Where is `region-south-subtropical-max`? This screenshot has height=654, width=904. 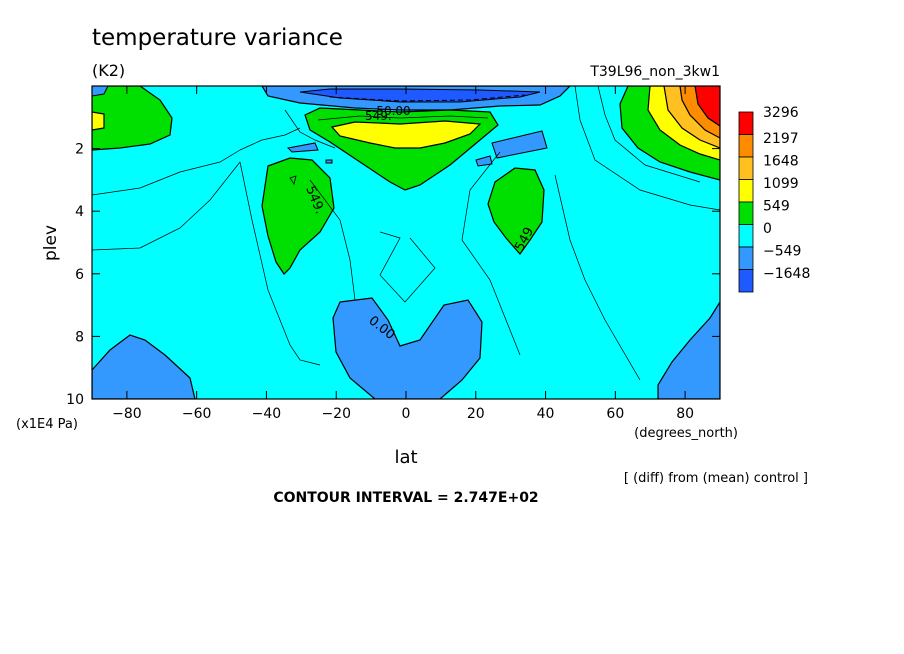 region-south-subtropical-max is located at coordinates (298, 216).